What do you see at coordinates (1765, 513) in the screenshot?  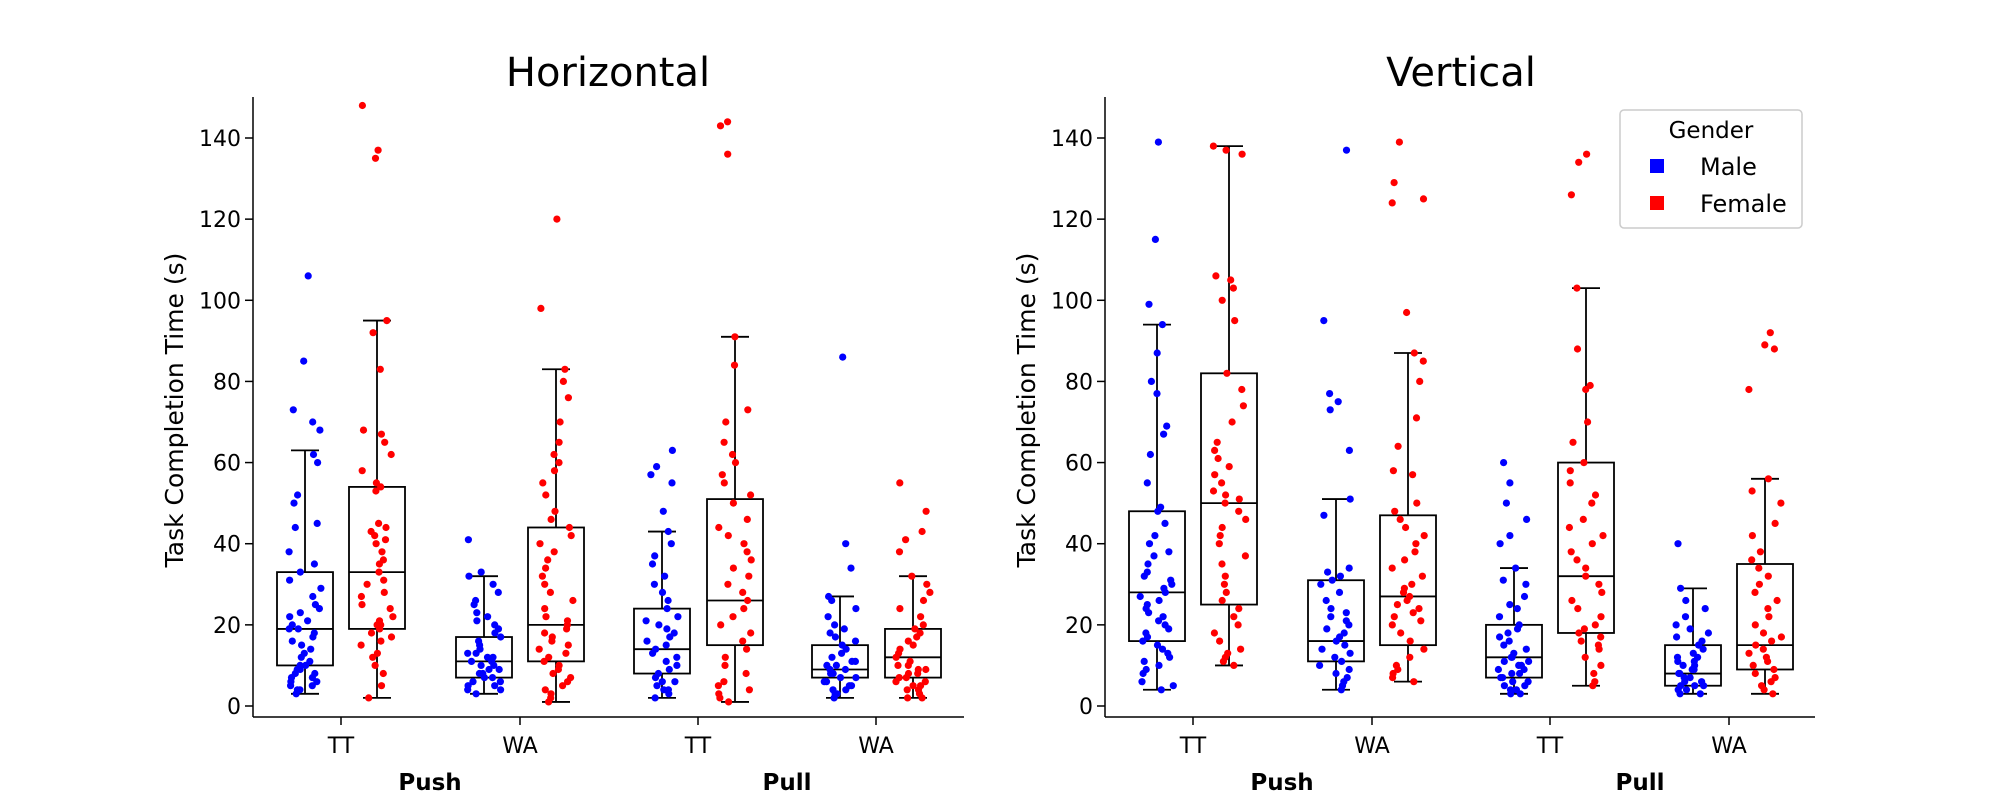 I see `box-pull-wa-female` at bounding box center [1765, 513].